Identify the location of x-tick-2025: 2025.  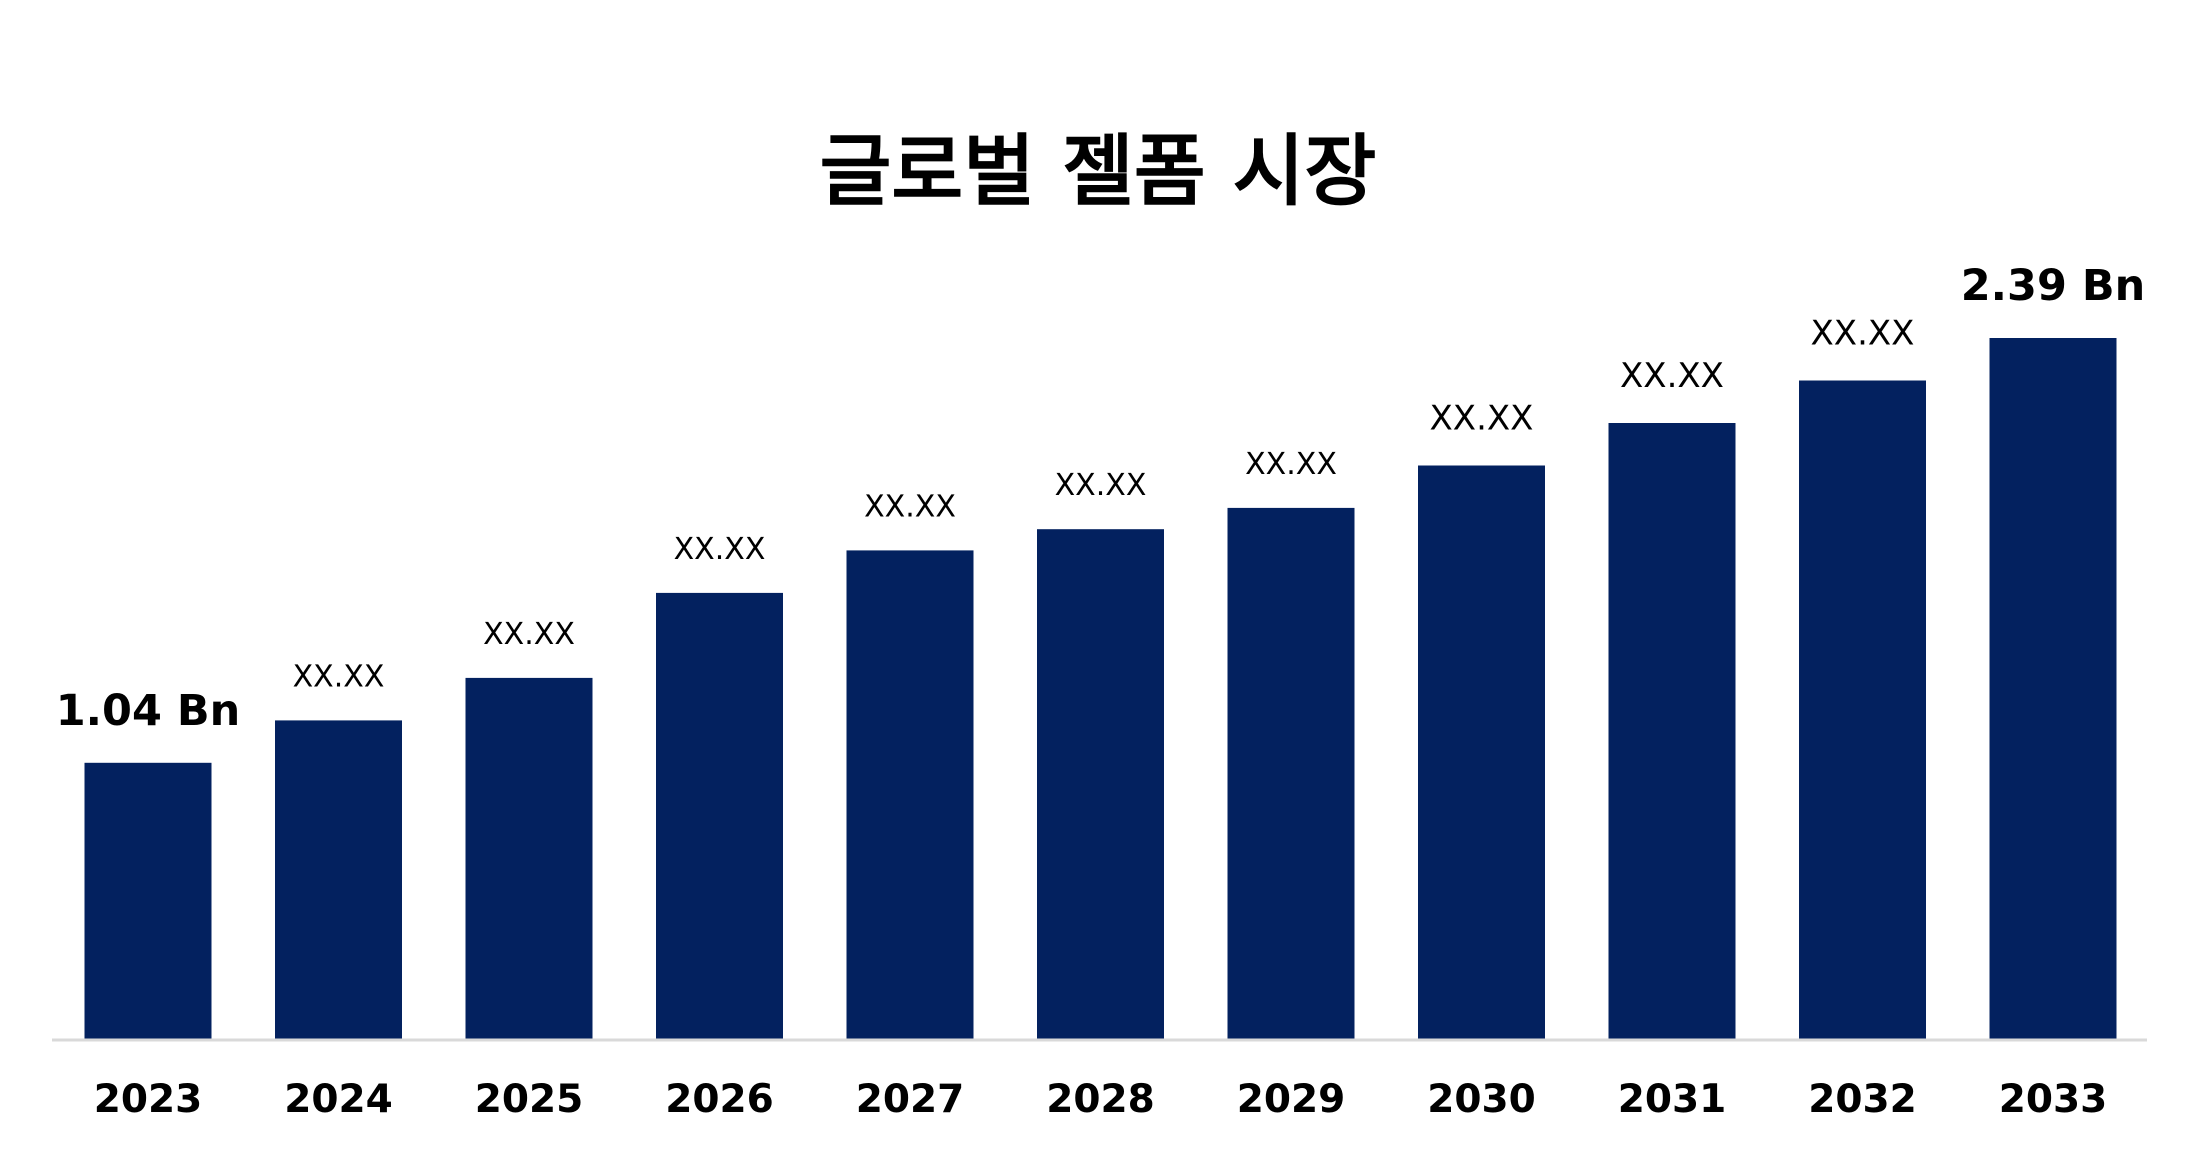
(529, 1099).